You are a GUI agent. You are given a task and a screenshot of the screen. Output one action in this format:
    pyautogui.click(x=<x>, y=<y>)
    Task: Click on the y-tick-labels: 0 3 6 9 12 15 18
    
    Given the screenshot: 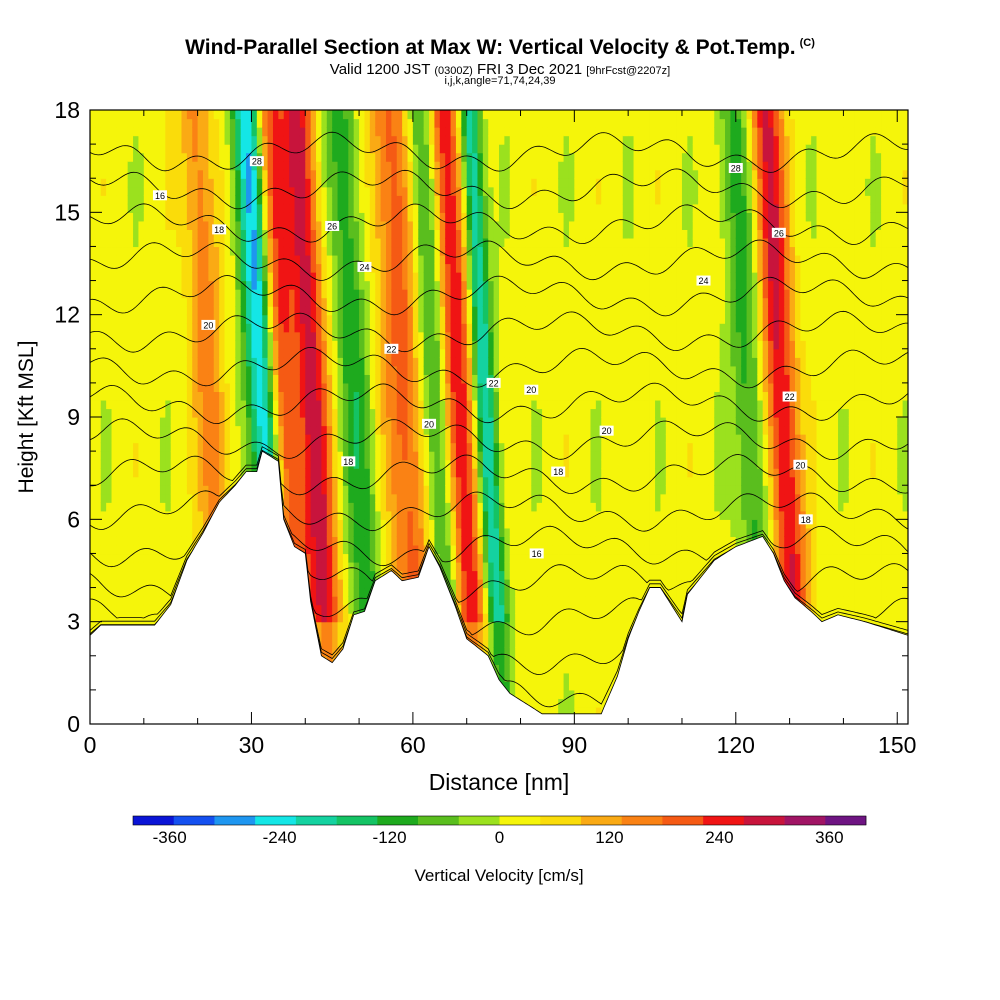 What is the action you would take?
    pyautogui.click(x=67, y=417)
    